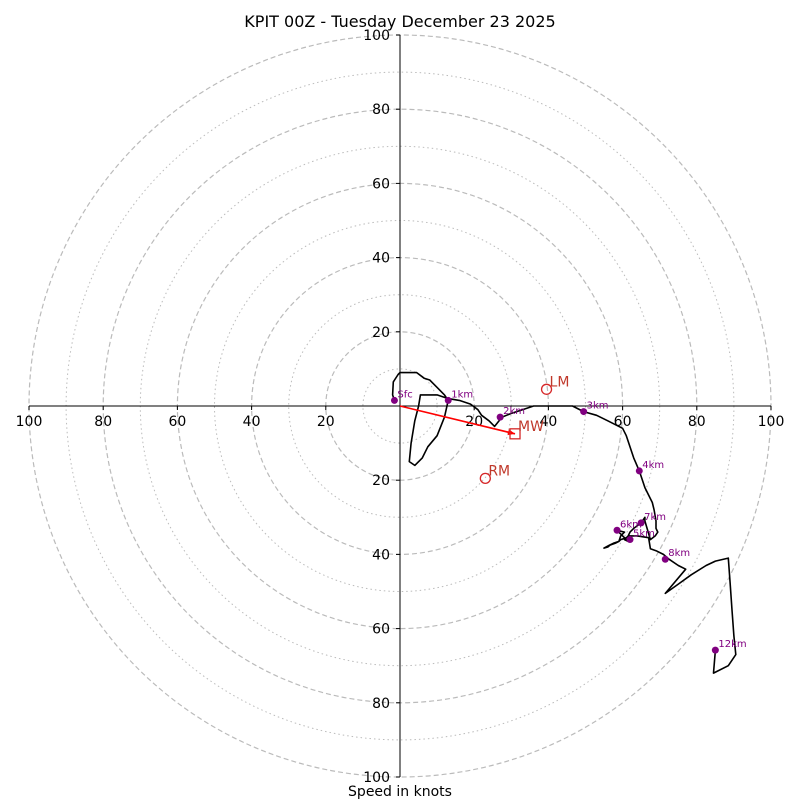  Describe the element at coordinates (177, 422) in the screenshot. I see `x-tick-label: 60` at that location.